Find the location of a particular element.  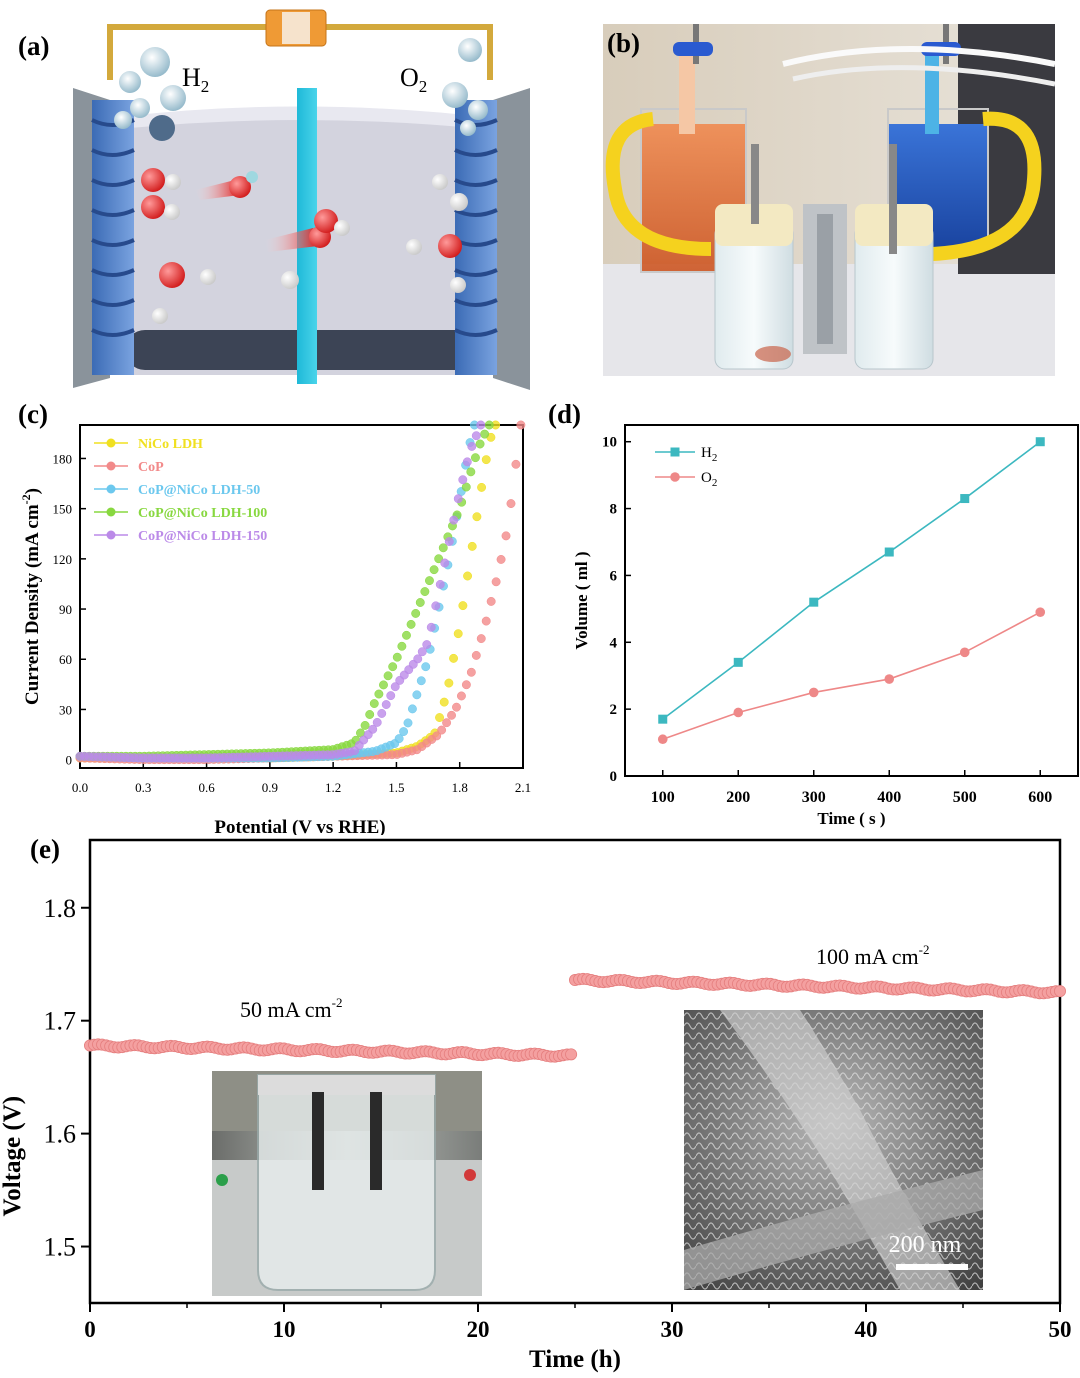

chart-c-y-tick-label: 90 is located at coordinates (65, 609).